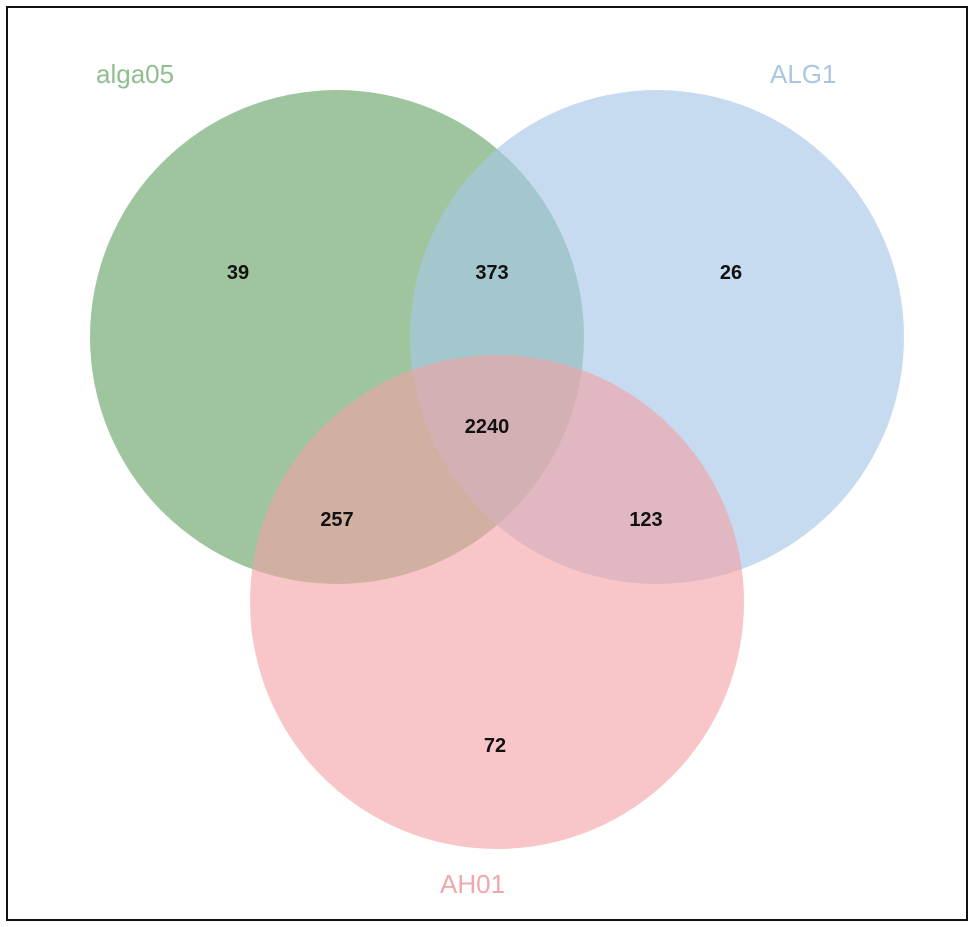 This screenshot has width=974, height=927. What do you see at coordinates (135, 74) in the screenshot?
I see `set-label-alga05: alga05` at bounding box center [135, 74].